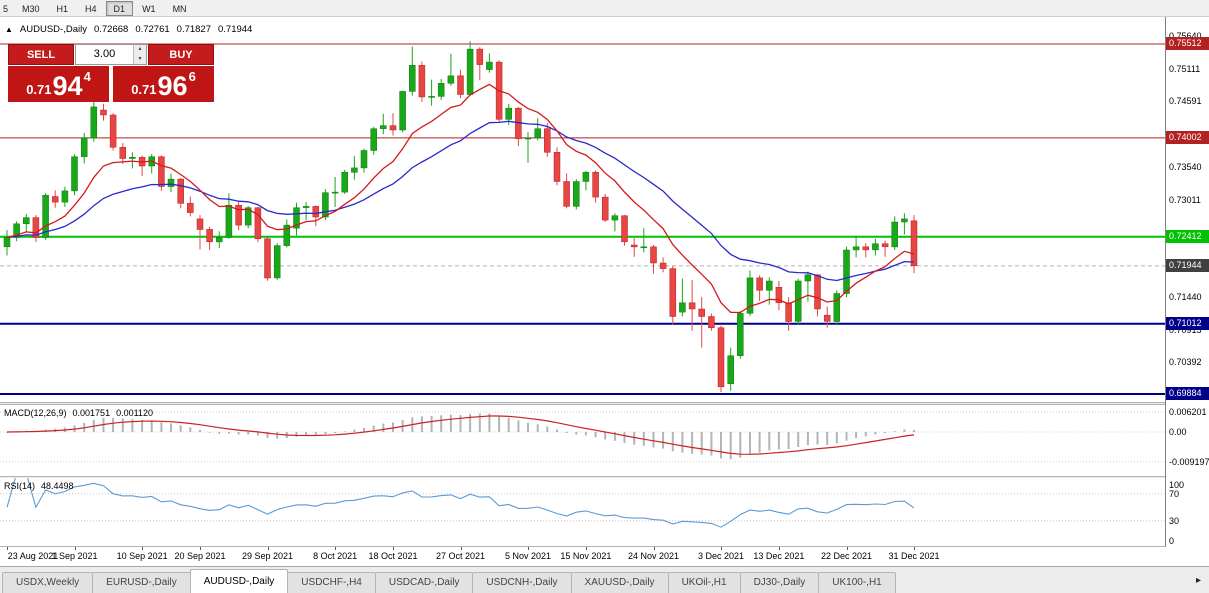  What do you see at coordinates (6, 8) in the screenshot?
I see `timeframe-button-5: 5` at bounding box center [6, 8].